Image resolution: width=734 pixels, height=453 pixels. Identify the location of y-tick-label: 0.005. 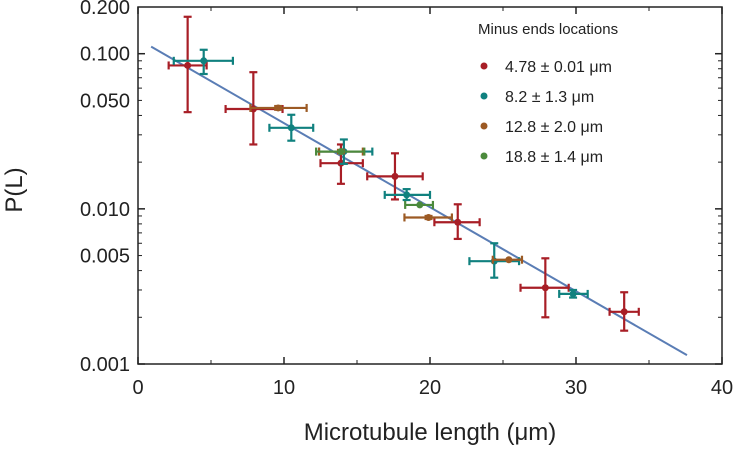
(105, 257).